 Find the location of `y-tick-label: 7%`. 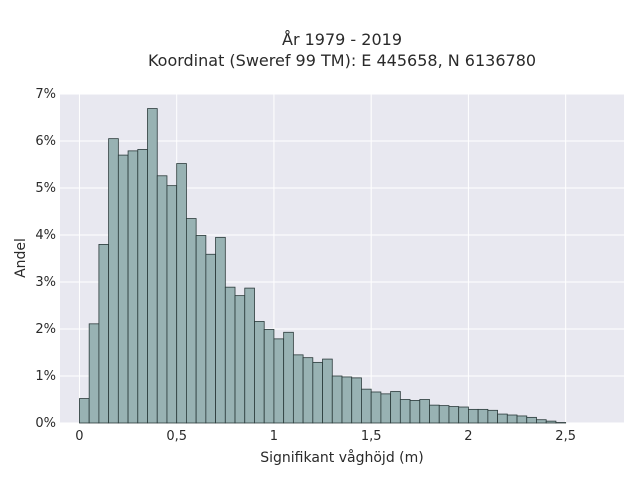

y-tick-label: 7% is located at coordinates (45, 94).